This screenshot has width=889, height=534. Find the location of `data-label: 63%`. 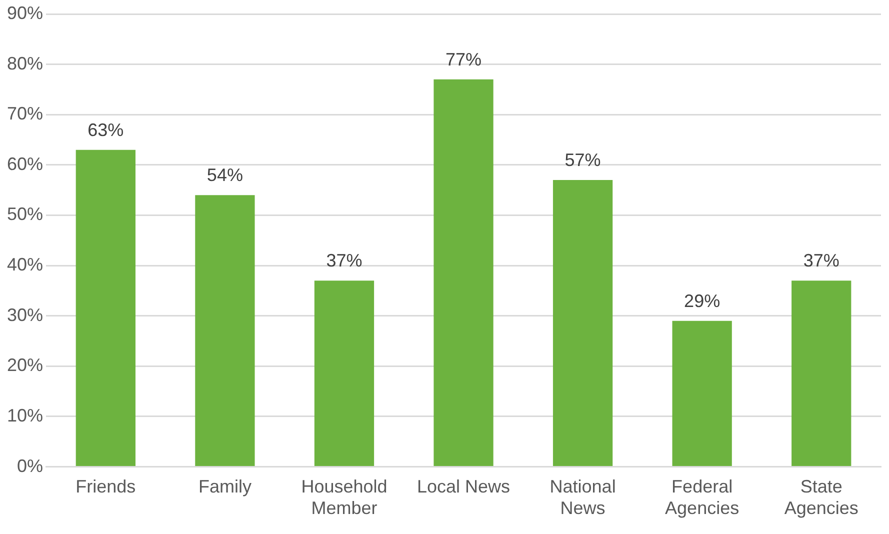

data-label: 63% is located at coordinates (106, 130).